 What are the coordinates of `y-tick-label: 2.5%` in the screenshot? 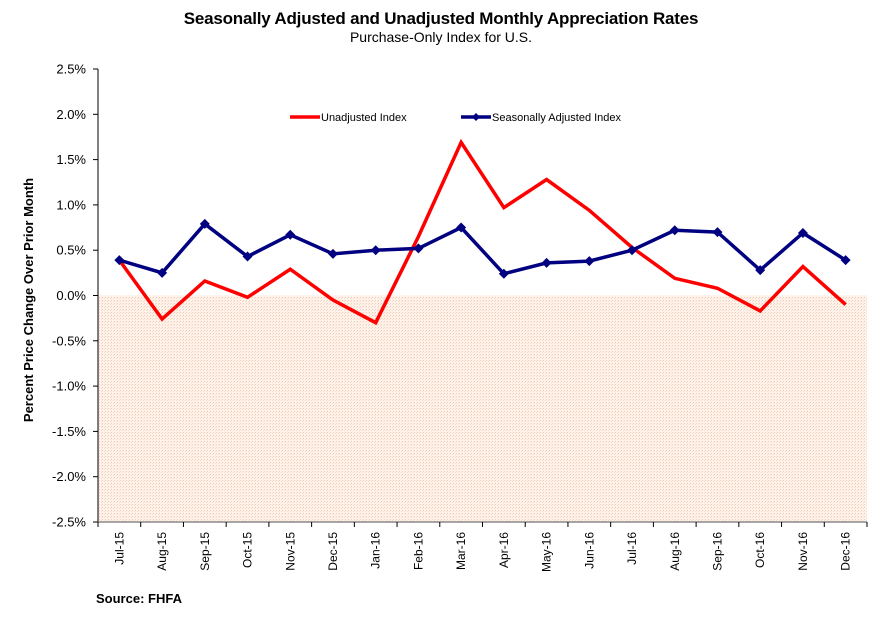 It's located at (71, 69).